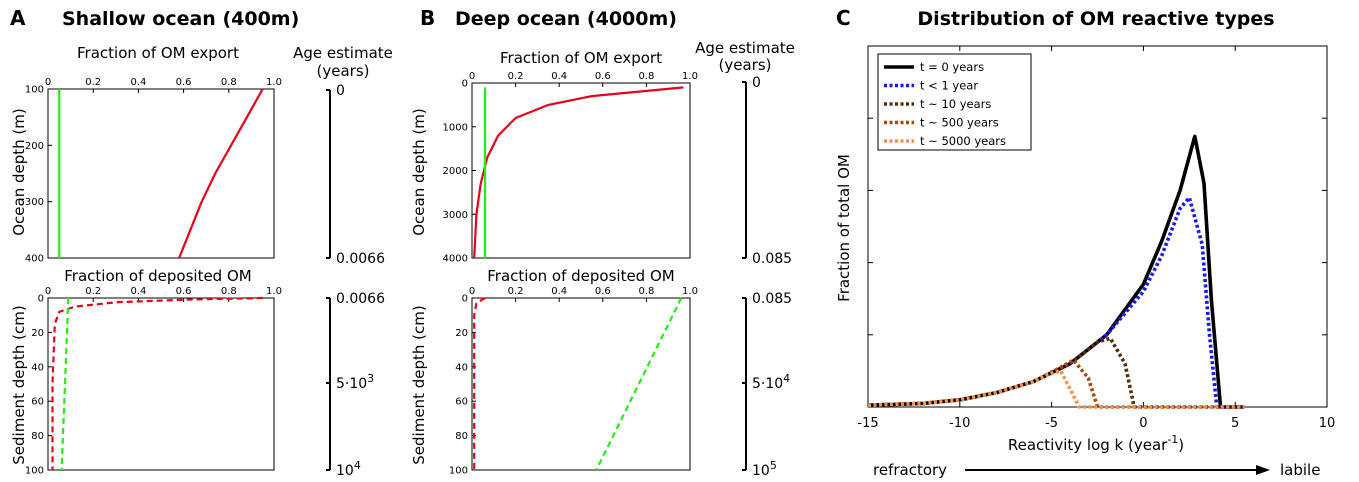 This screenshot has width=1359, height=482. What do you see at coordinates (461, 367) in the screenshot?
I see `y-tick-label: 40` at bounding box center [461, 367].